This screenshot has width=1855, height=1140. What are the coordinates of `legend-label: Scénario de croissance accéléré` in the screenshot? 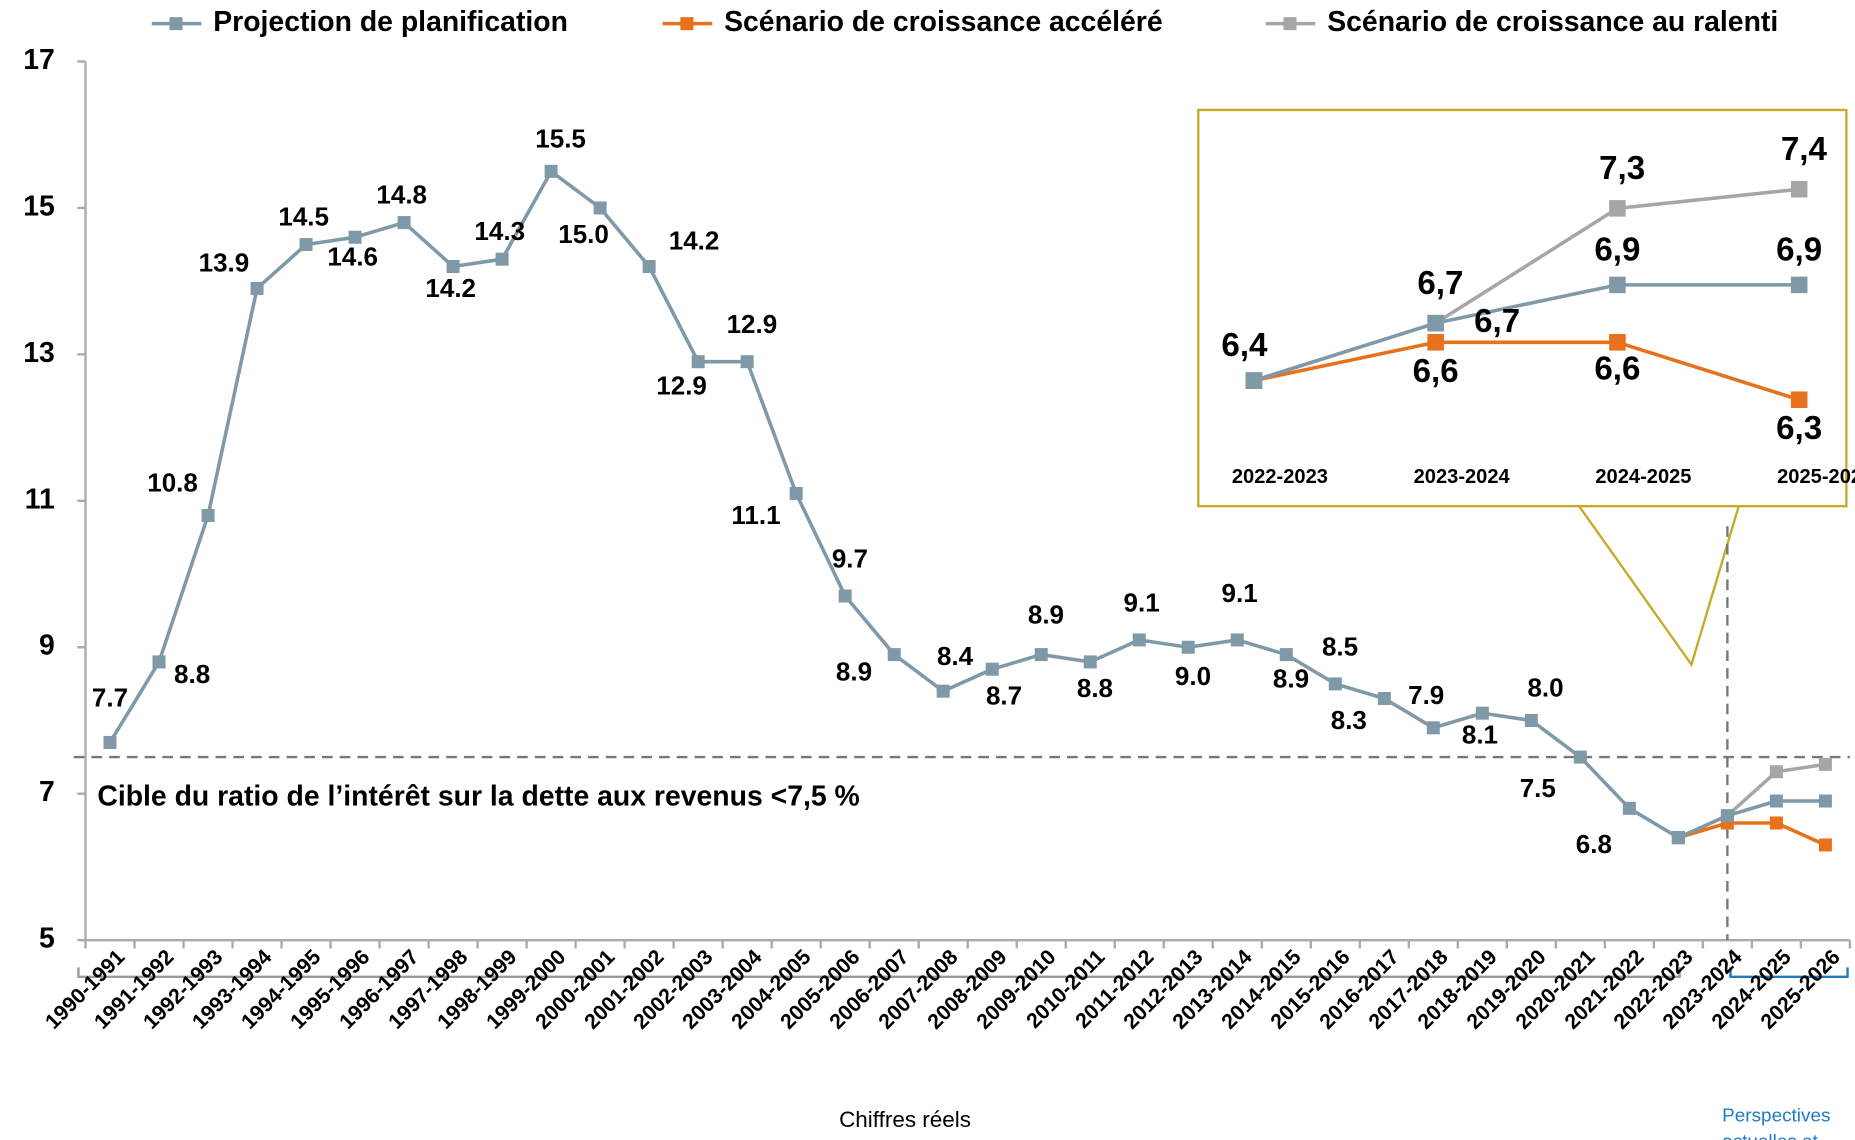 It's located at (943, 22).